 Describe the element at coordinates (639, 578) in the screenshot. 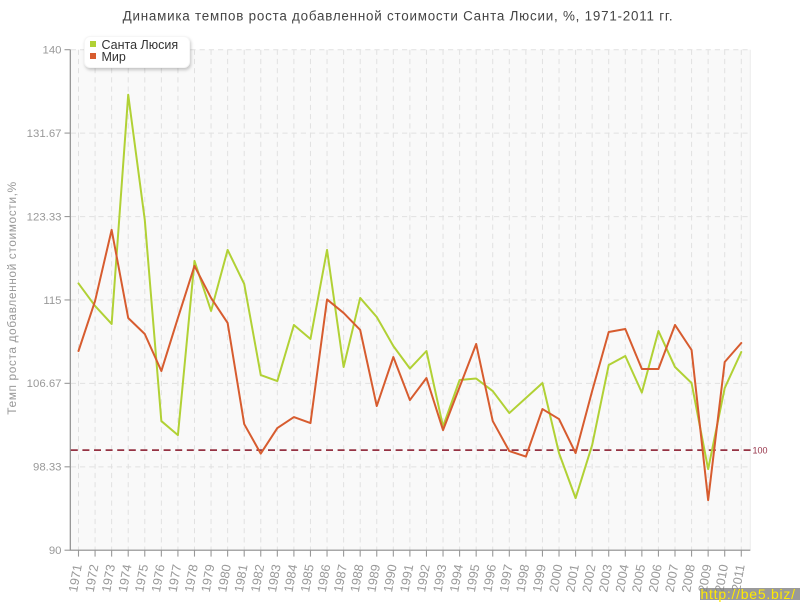

I see `svg-text: 2005` at that location.